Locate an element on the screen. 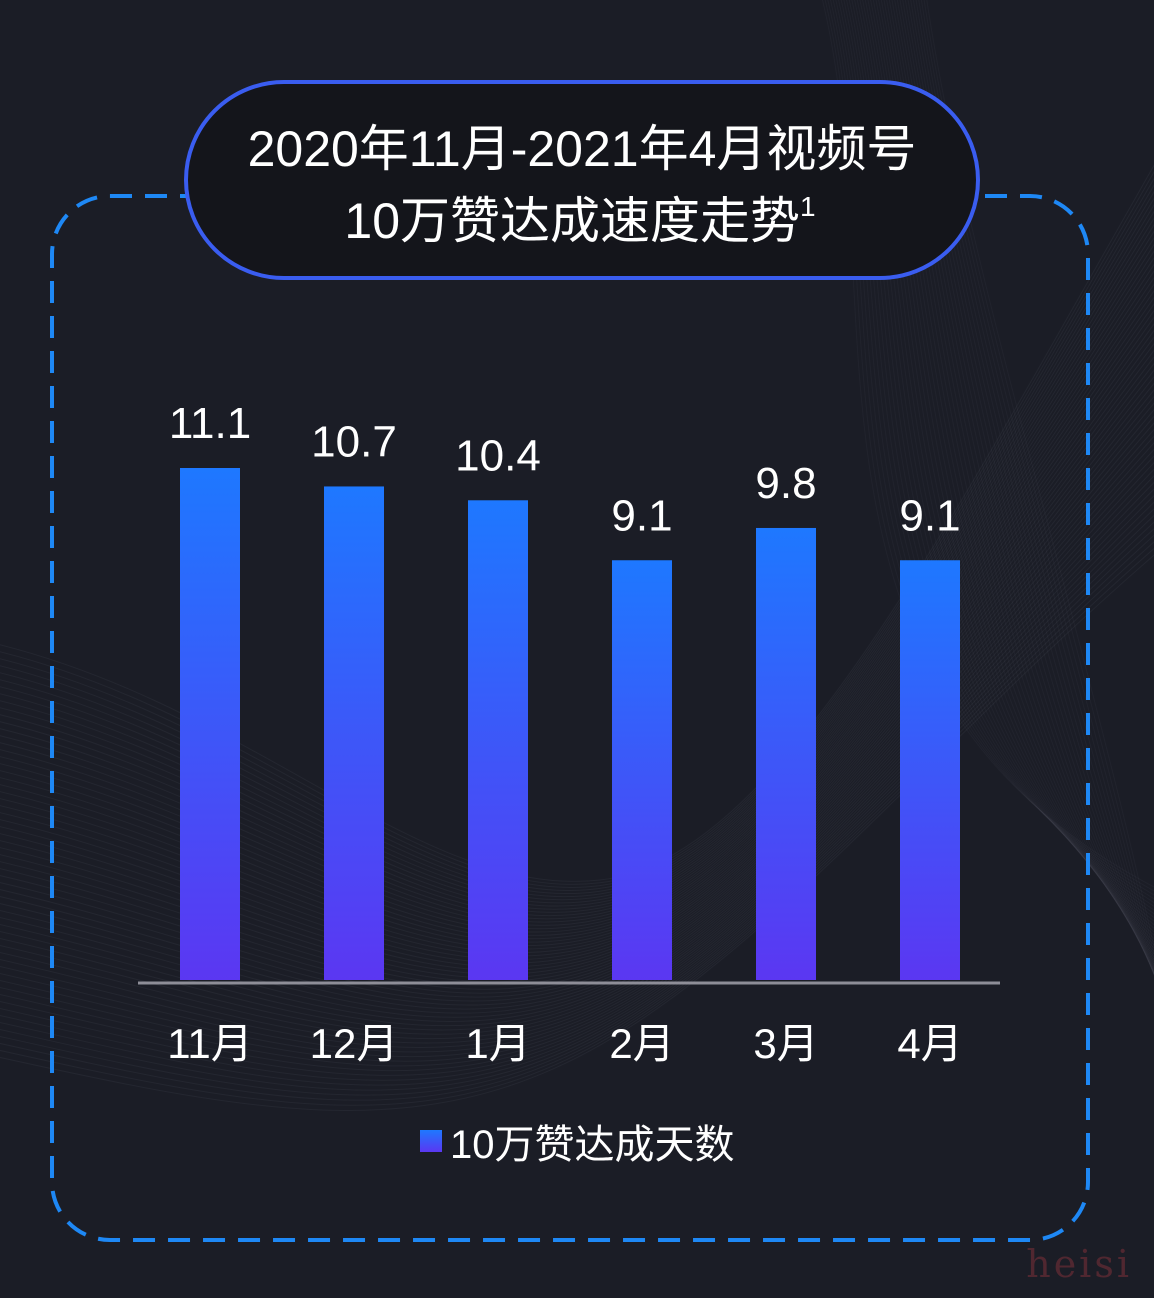  x-tick-label-1: 11月 is located at coordinates (210, 1043).